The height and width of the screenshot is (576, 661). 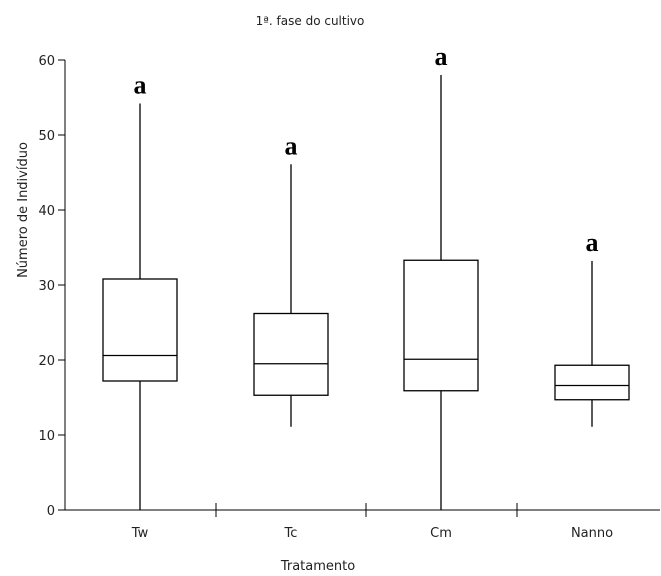 What do you see at coordinates (592, 533) in the screenshot?
I see `x-tick-label: Nanno` at bounding box center [592, 533].